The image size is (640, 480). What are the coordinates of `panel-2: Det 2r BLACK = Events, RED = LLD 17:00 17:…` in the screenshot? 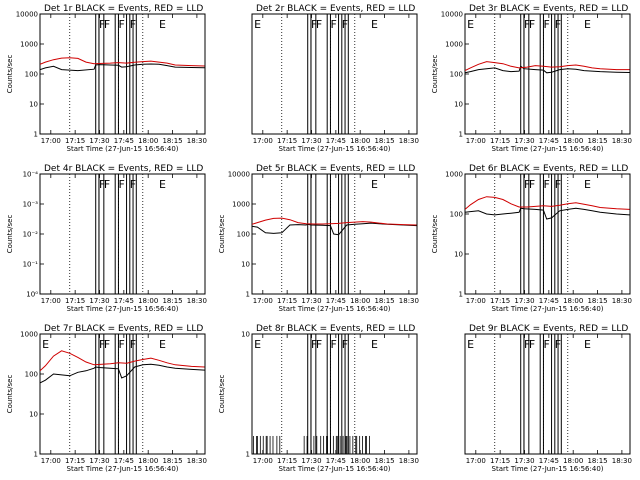 It's located at (335, 78).